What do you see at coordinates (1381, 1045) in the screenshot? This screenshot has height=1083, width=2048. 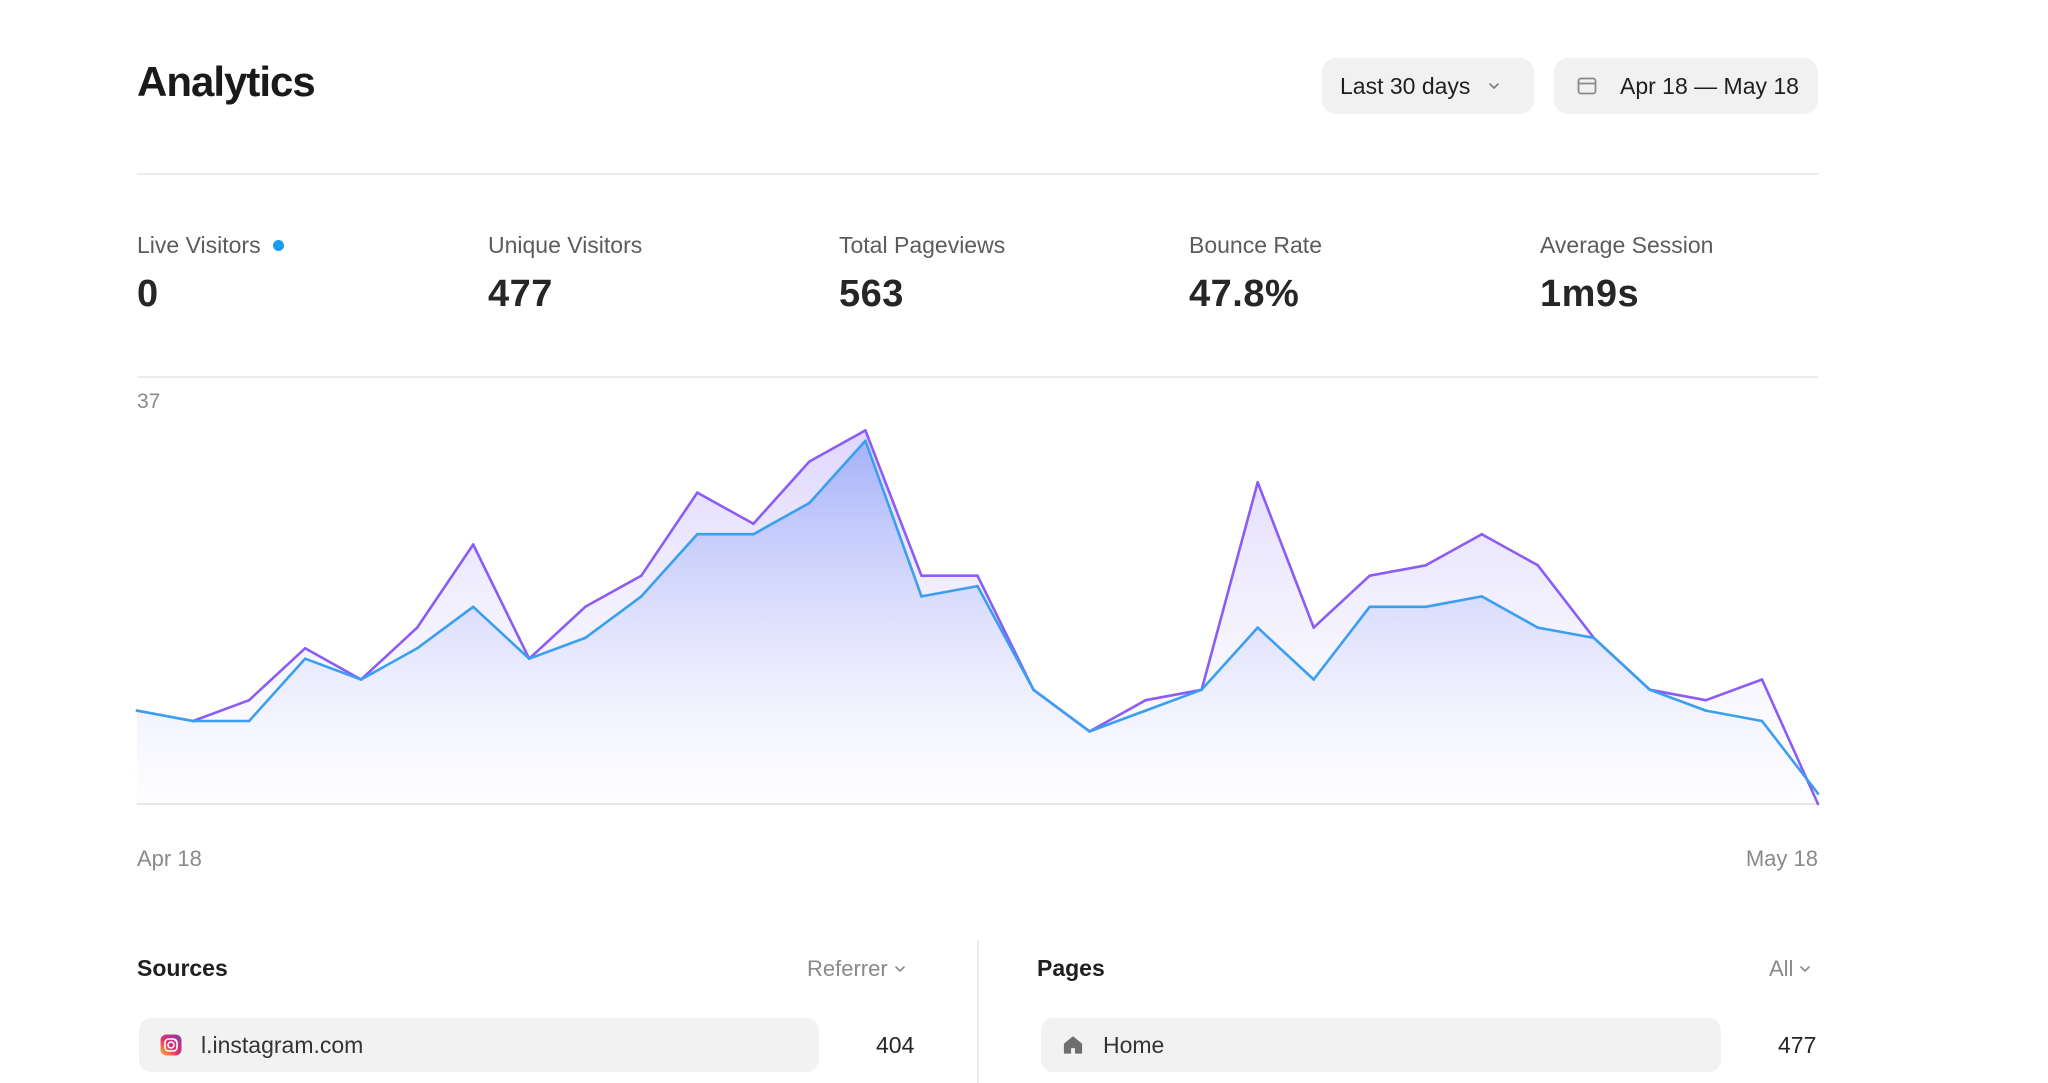 I see `page-row: Home` at bounding box center [1381, 1045].